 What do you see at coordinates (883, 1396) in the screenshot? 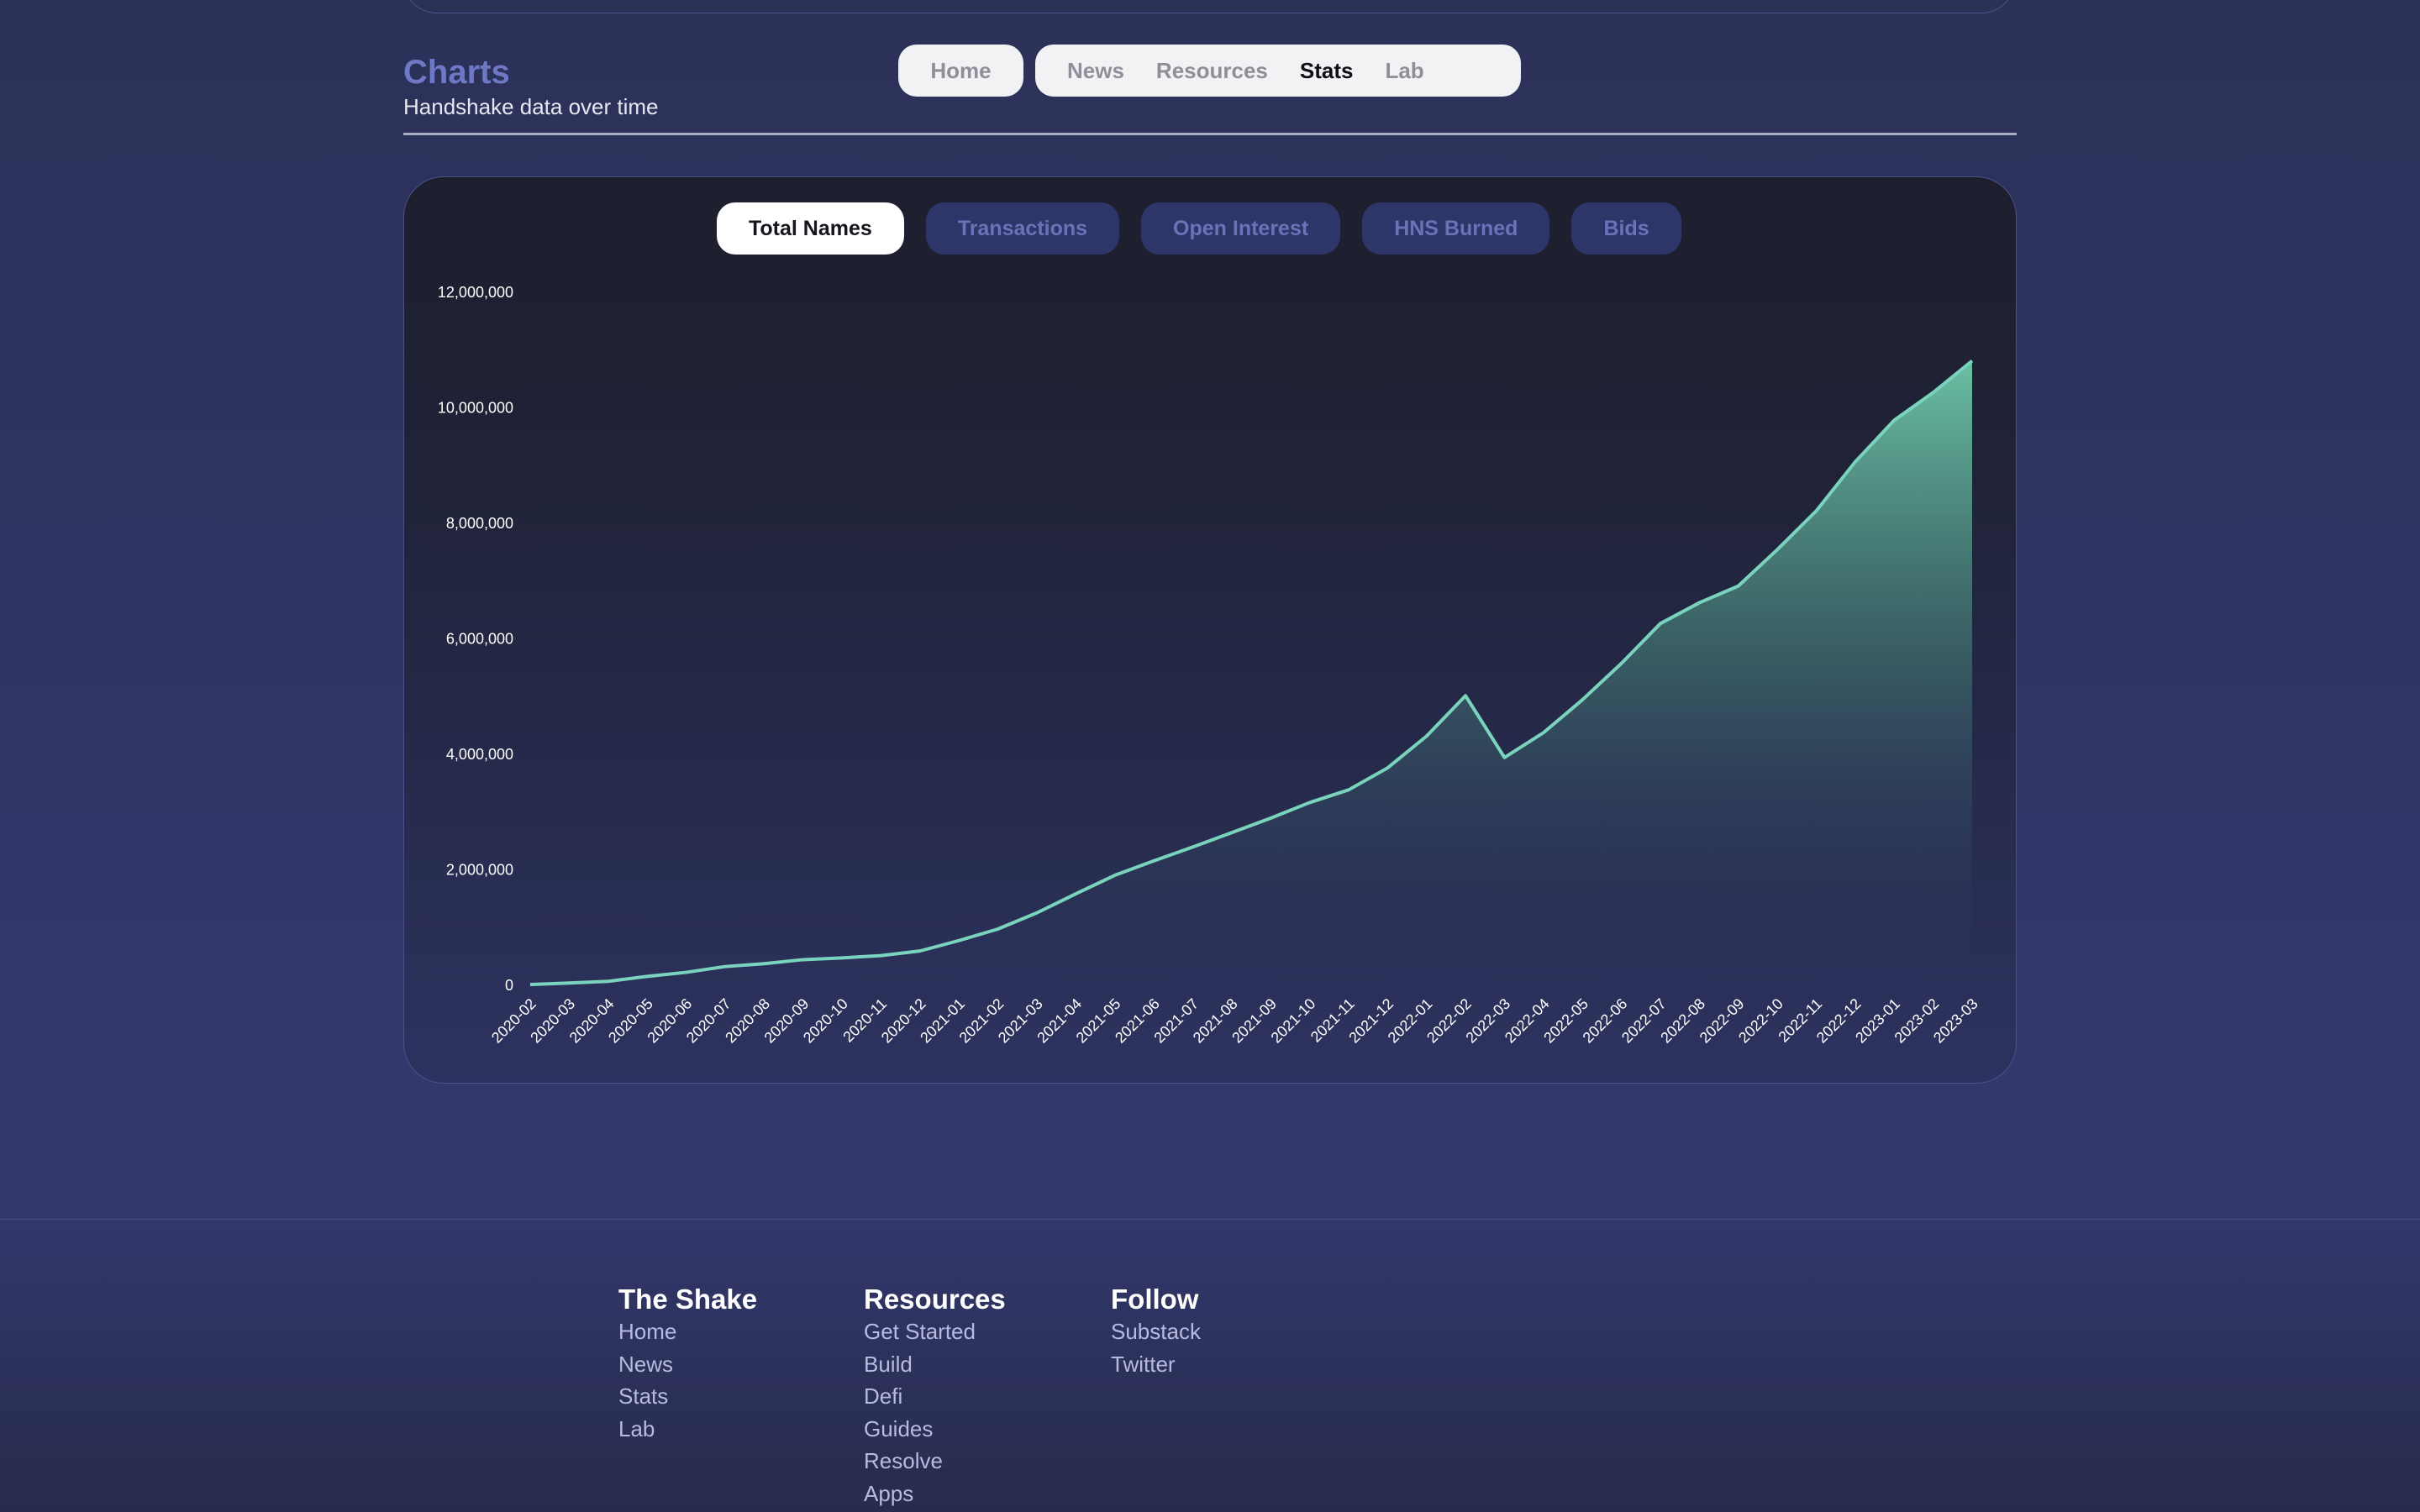
I see `footer-link-defi: Defi` at bounding box center [883, 1396].